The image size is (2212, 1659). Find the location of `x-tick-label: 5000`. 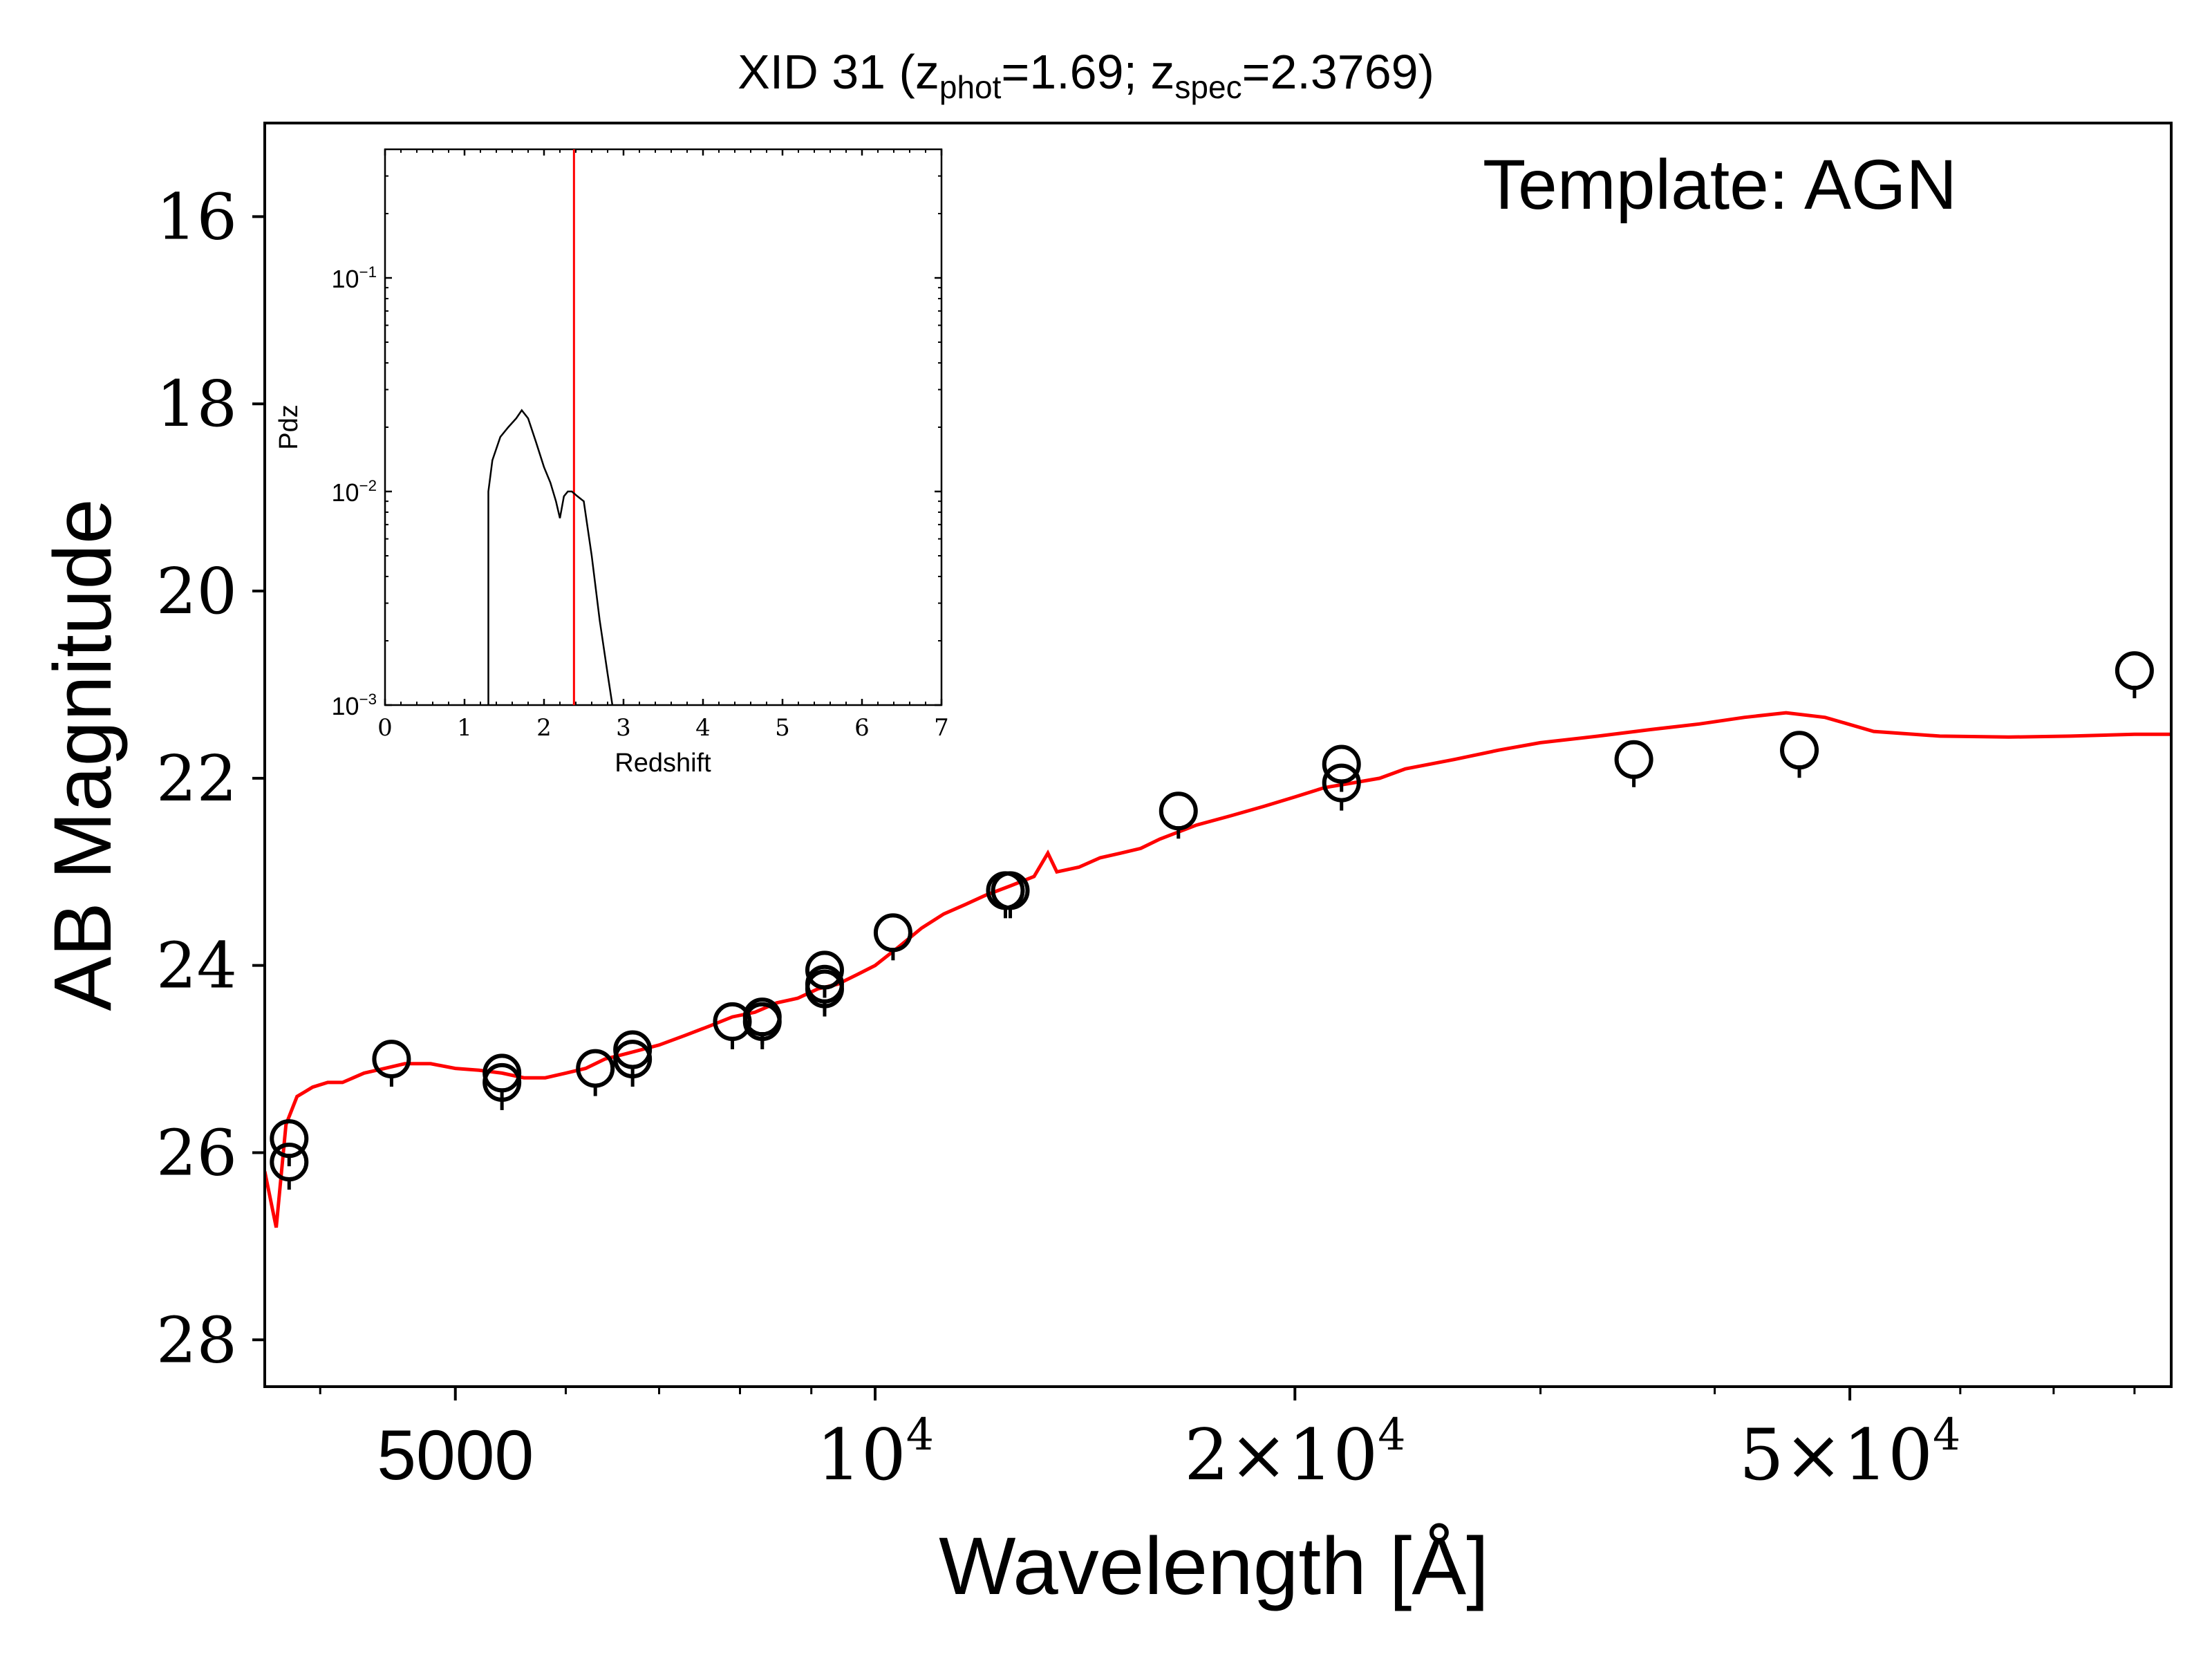

x-tick-label: 5000 is located at coordinates (455, 1455).